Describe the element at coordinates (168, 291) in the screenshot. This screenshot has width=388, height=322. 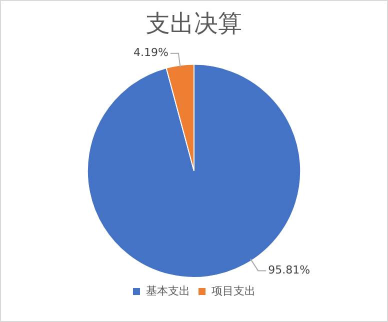
I see `legend-label: 基本支出` at that location.